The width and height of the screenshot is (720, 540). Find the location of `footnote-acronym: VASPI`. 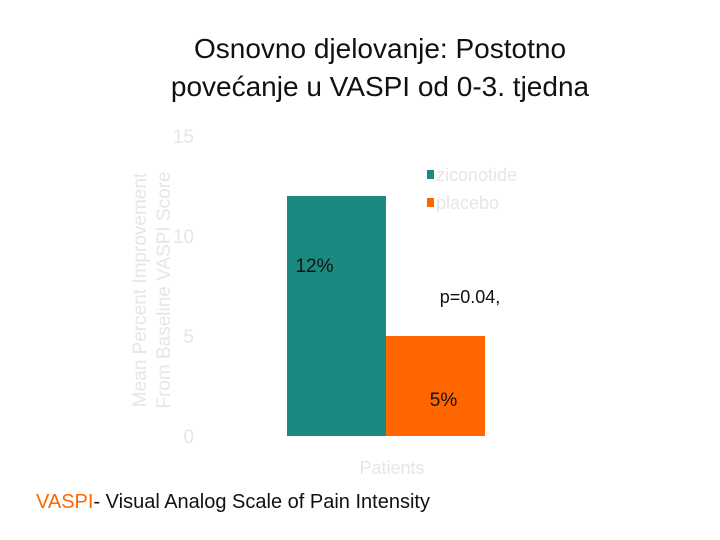

footnote-acronym: VASPI is located at coordinates (65, 502).